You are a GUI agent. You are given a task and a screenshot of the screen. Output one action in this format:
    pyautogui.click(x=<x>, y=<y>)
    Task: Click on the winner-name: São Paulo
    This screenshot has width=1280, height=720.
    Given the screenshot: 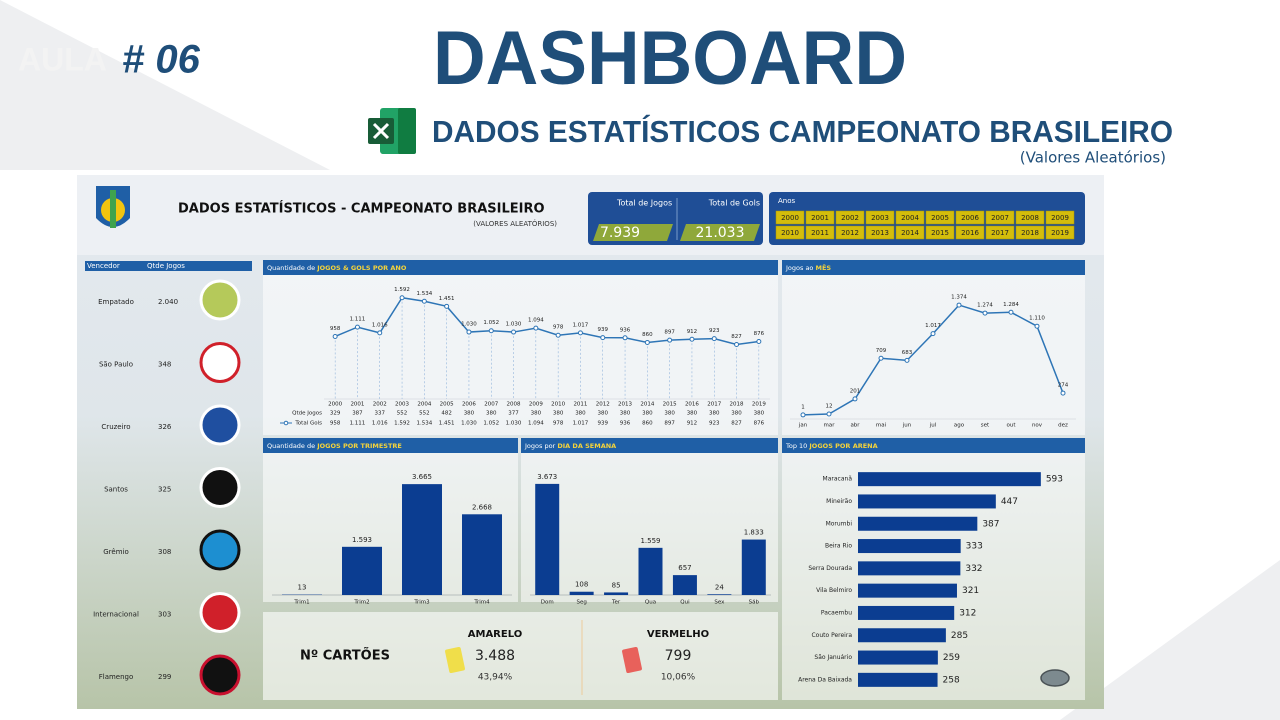 What is the action you would take?
    pyautogui.click(x=116, y=365)
    